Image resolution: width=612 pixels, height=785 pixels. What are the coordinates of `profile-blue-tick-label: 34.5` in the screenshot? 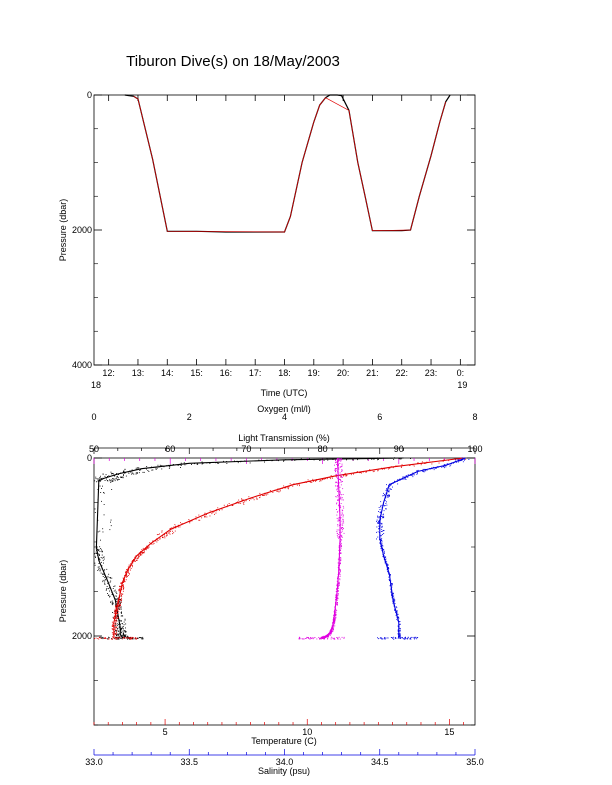 It's located at (380, 762).